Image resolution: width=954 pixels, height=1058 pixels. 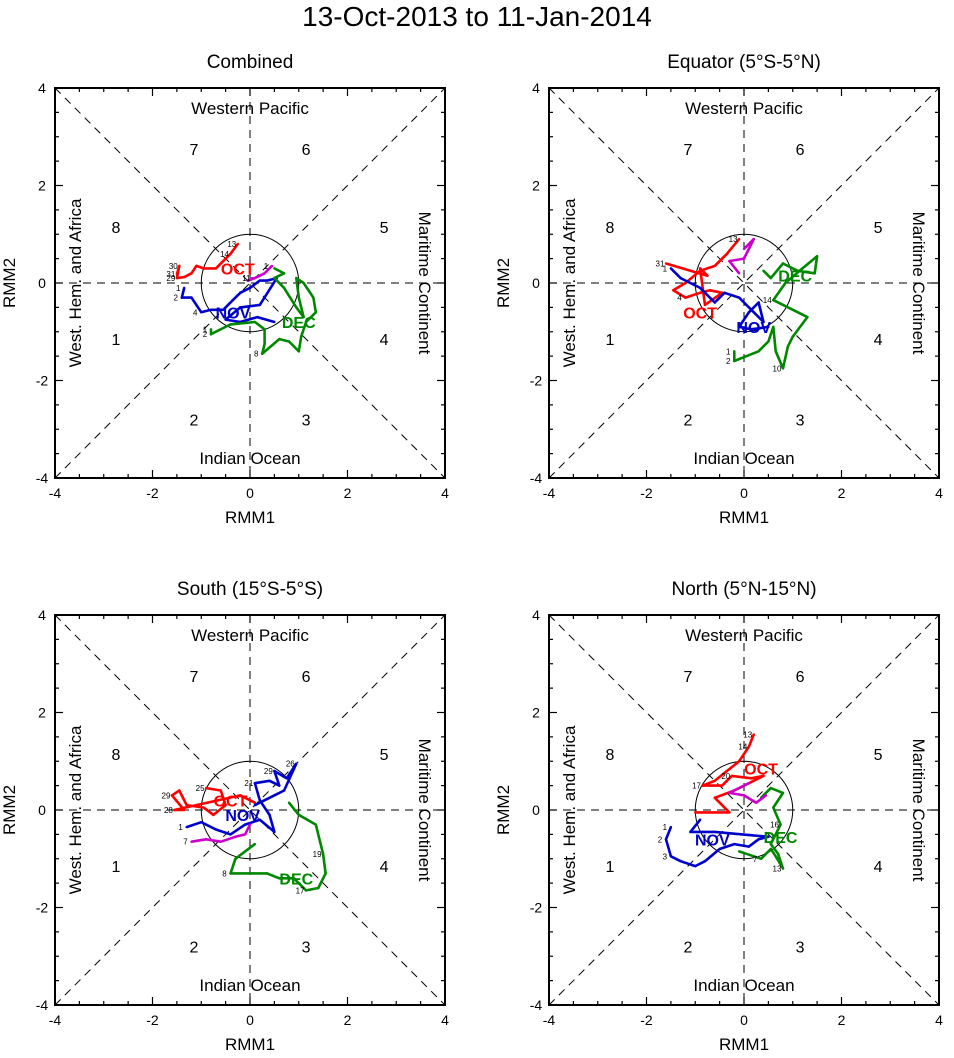 I want to click on series-jan: 7, so click(x=217, y=835).